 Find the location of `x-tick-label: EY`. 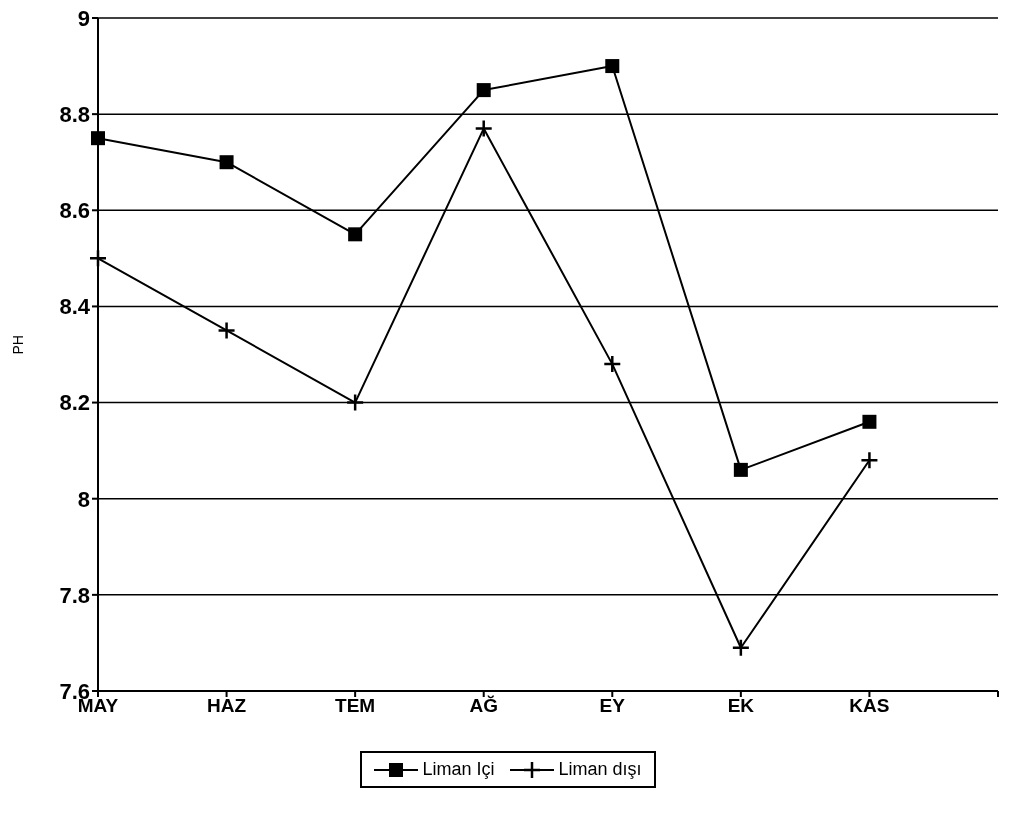

x-tick-label: EY is located at coordinates (612, 706).